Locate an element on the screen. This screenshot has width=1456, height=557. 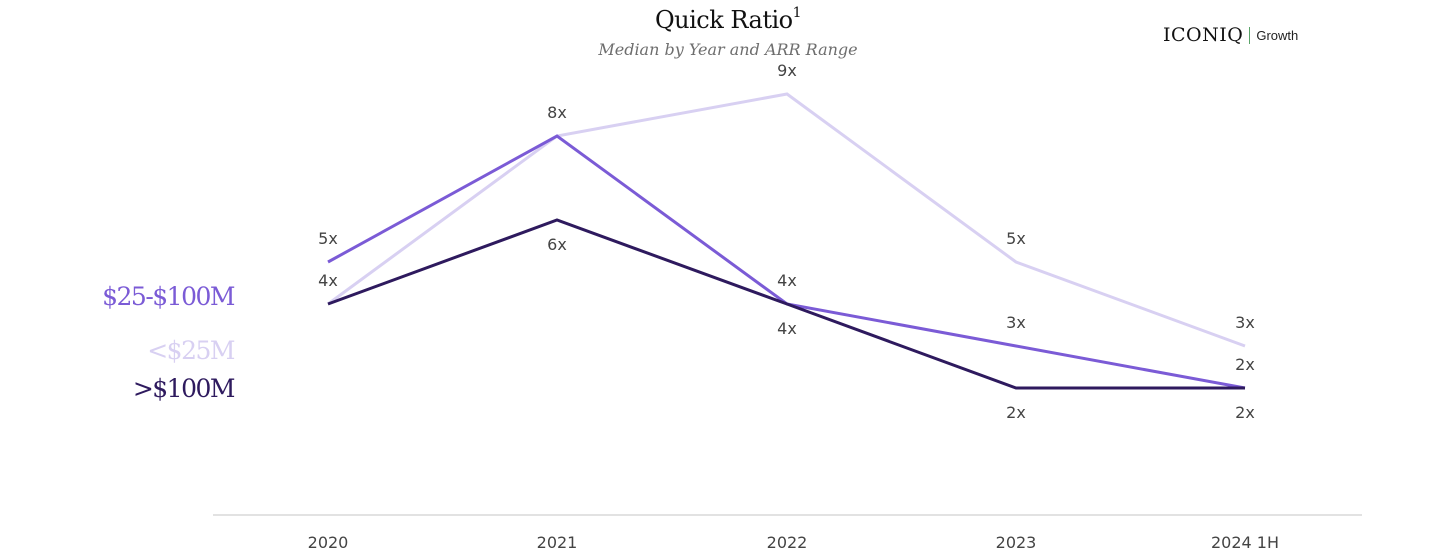
x-tick-label: 2020 is located at coordinates (328, 542).